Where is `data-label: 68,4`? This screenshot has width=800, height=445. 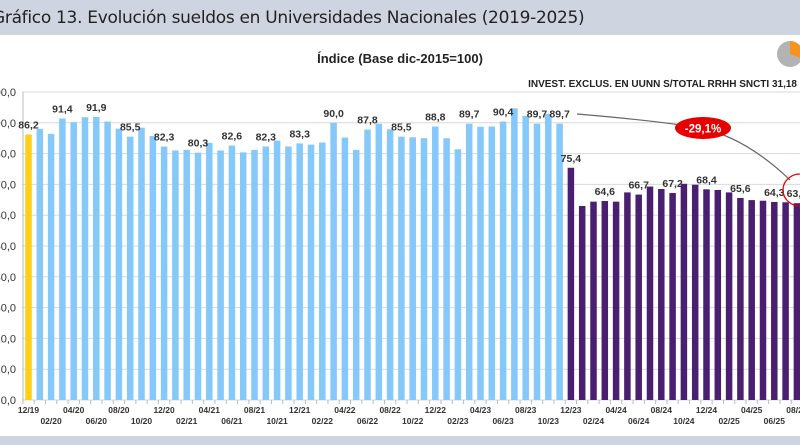
data-label: 68,4 is located at coordinates (706, 180).